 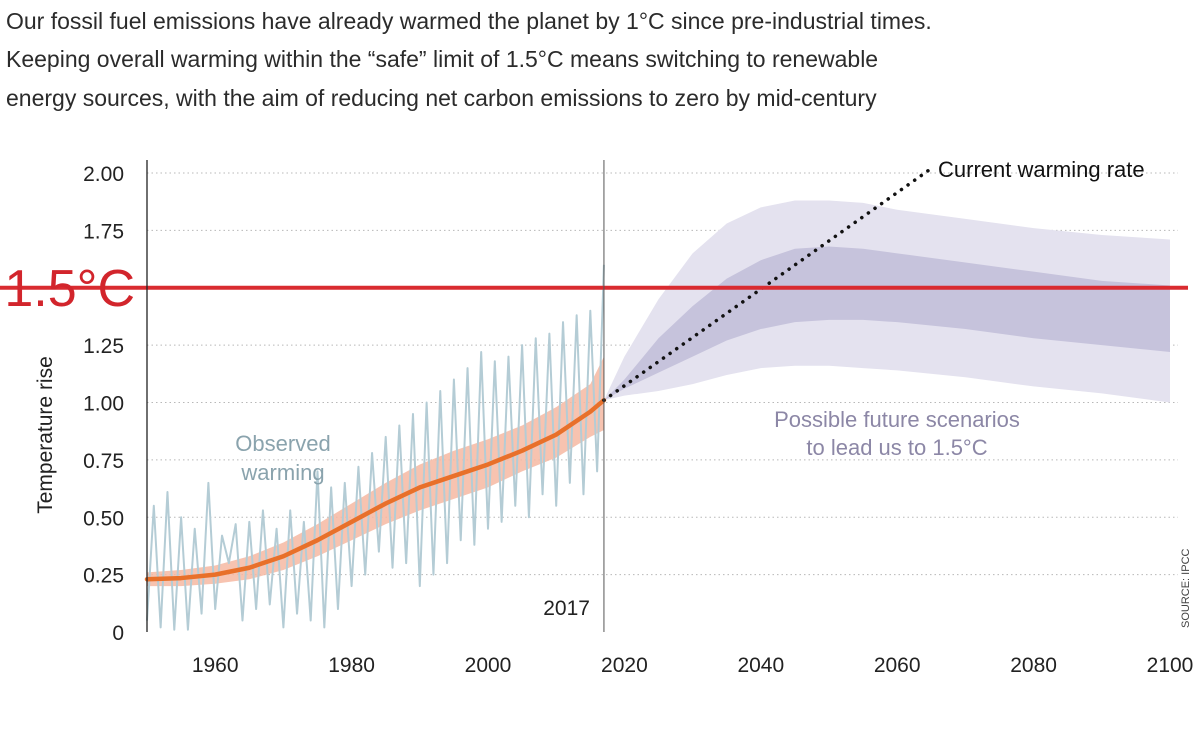 I want to click on scenario-inner-band, so click(x=886, y=323).